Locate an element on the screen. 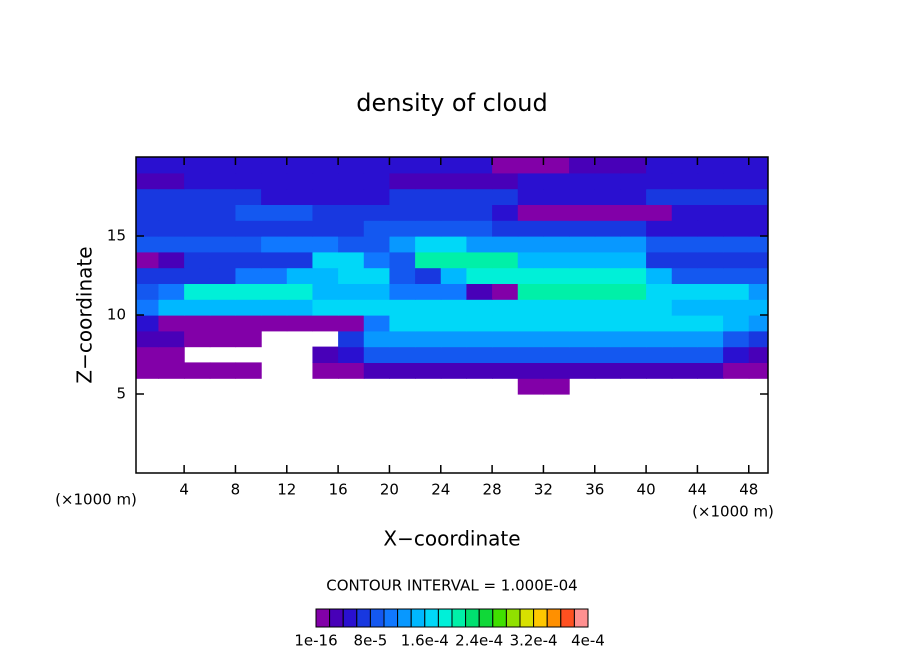  colorbar-tick-label: 3.2e-4 is located at coordinates (534, 641).